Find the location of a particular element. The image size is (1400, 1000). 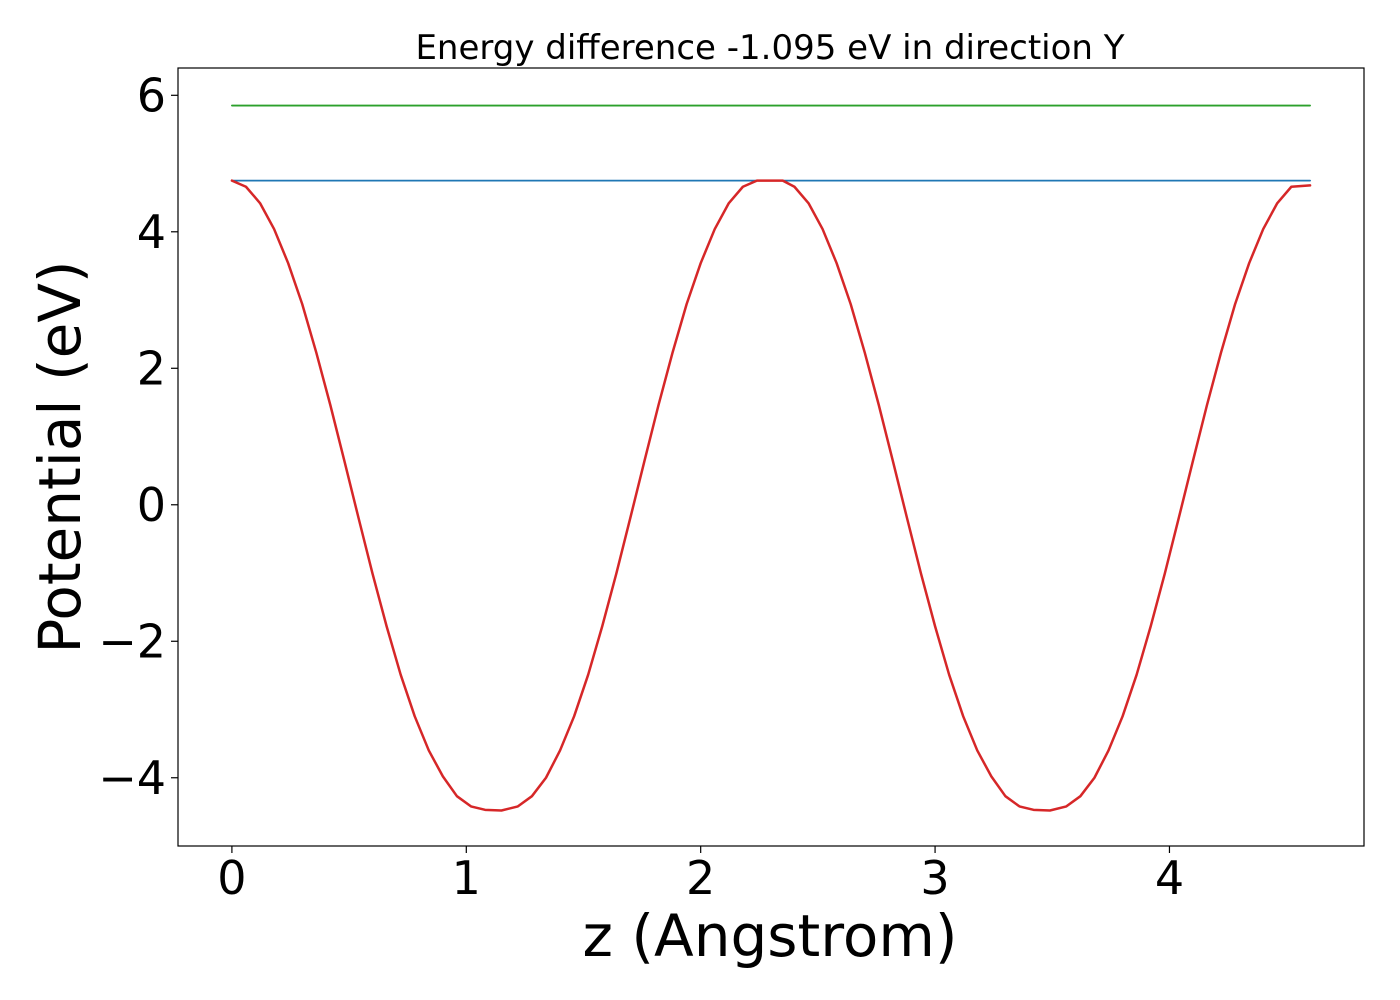

y-axis-label: Potential (eV) is located at coordinates (60, 456).